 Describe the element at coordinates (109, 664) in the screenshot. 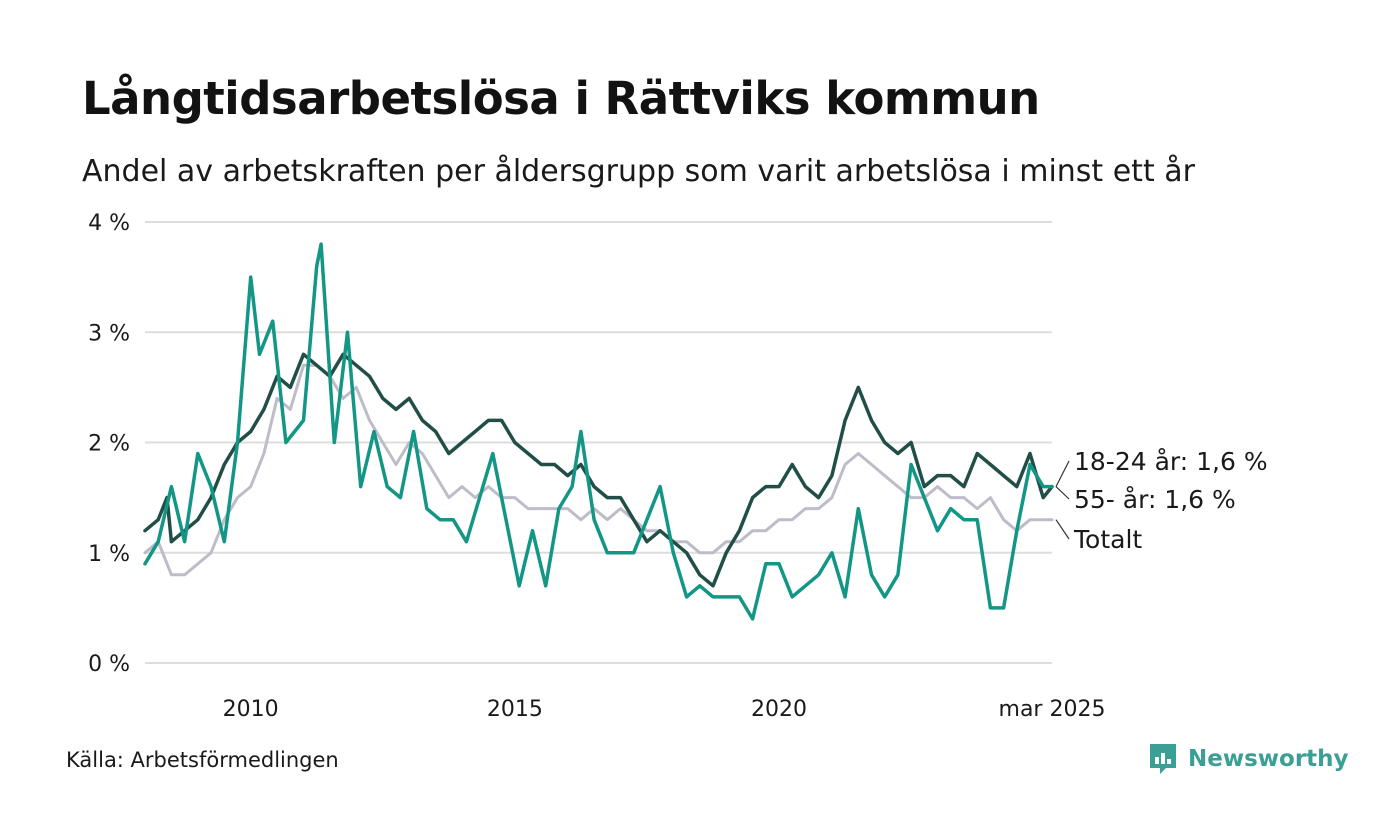

I see `y-tick-label: 0 %` at that location.